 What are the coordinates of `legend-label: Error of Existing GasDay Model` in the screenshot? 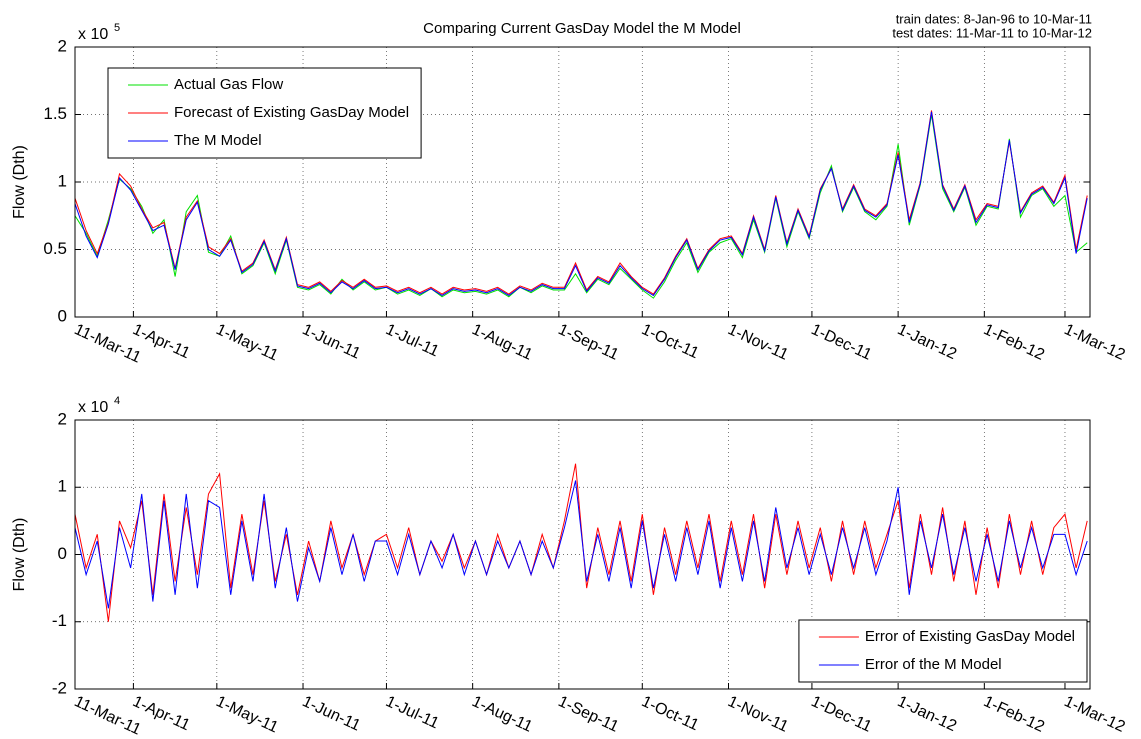 It's located at (970, 636).